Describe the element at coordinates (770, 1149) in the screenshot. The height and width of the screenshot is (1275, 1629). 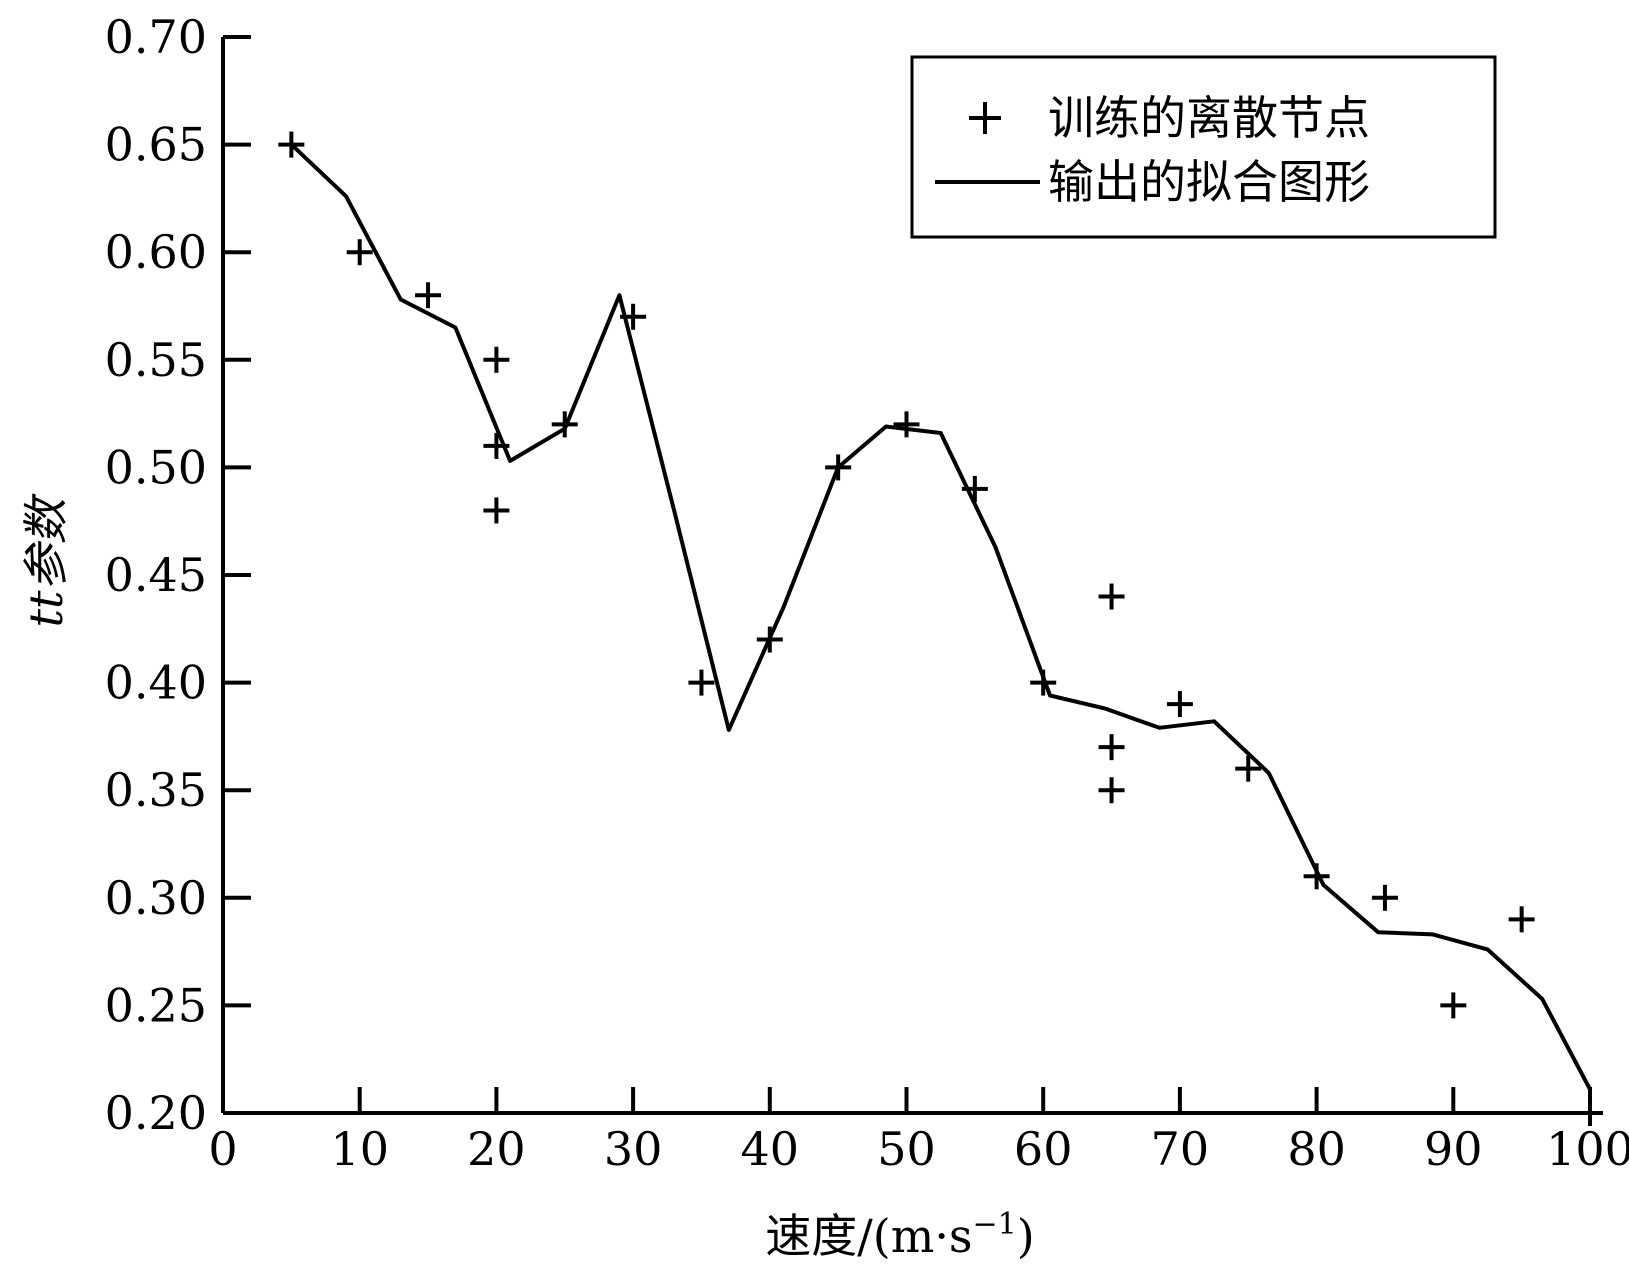
I see `x-tick-label: 40` at that location.